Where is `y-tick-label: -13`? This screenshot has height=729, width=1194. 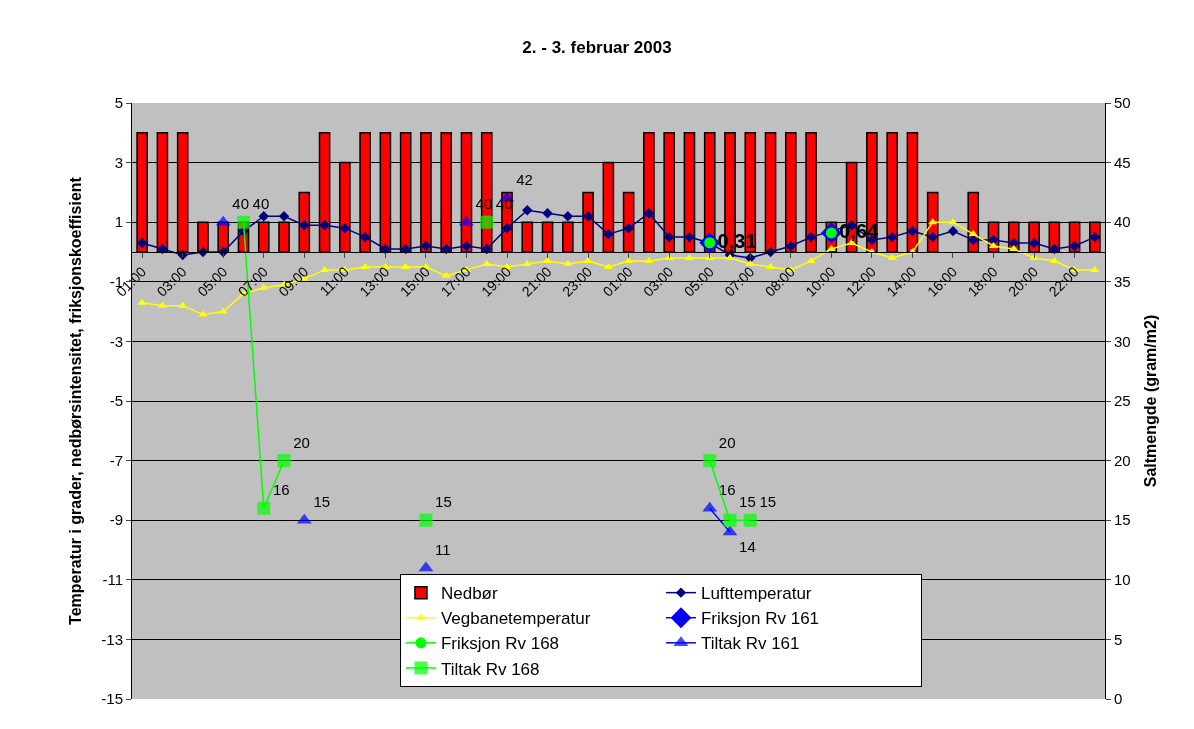 y-tick-label: -13 is located at coordinates (112, 639).